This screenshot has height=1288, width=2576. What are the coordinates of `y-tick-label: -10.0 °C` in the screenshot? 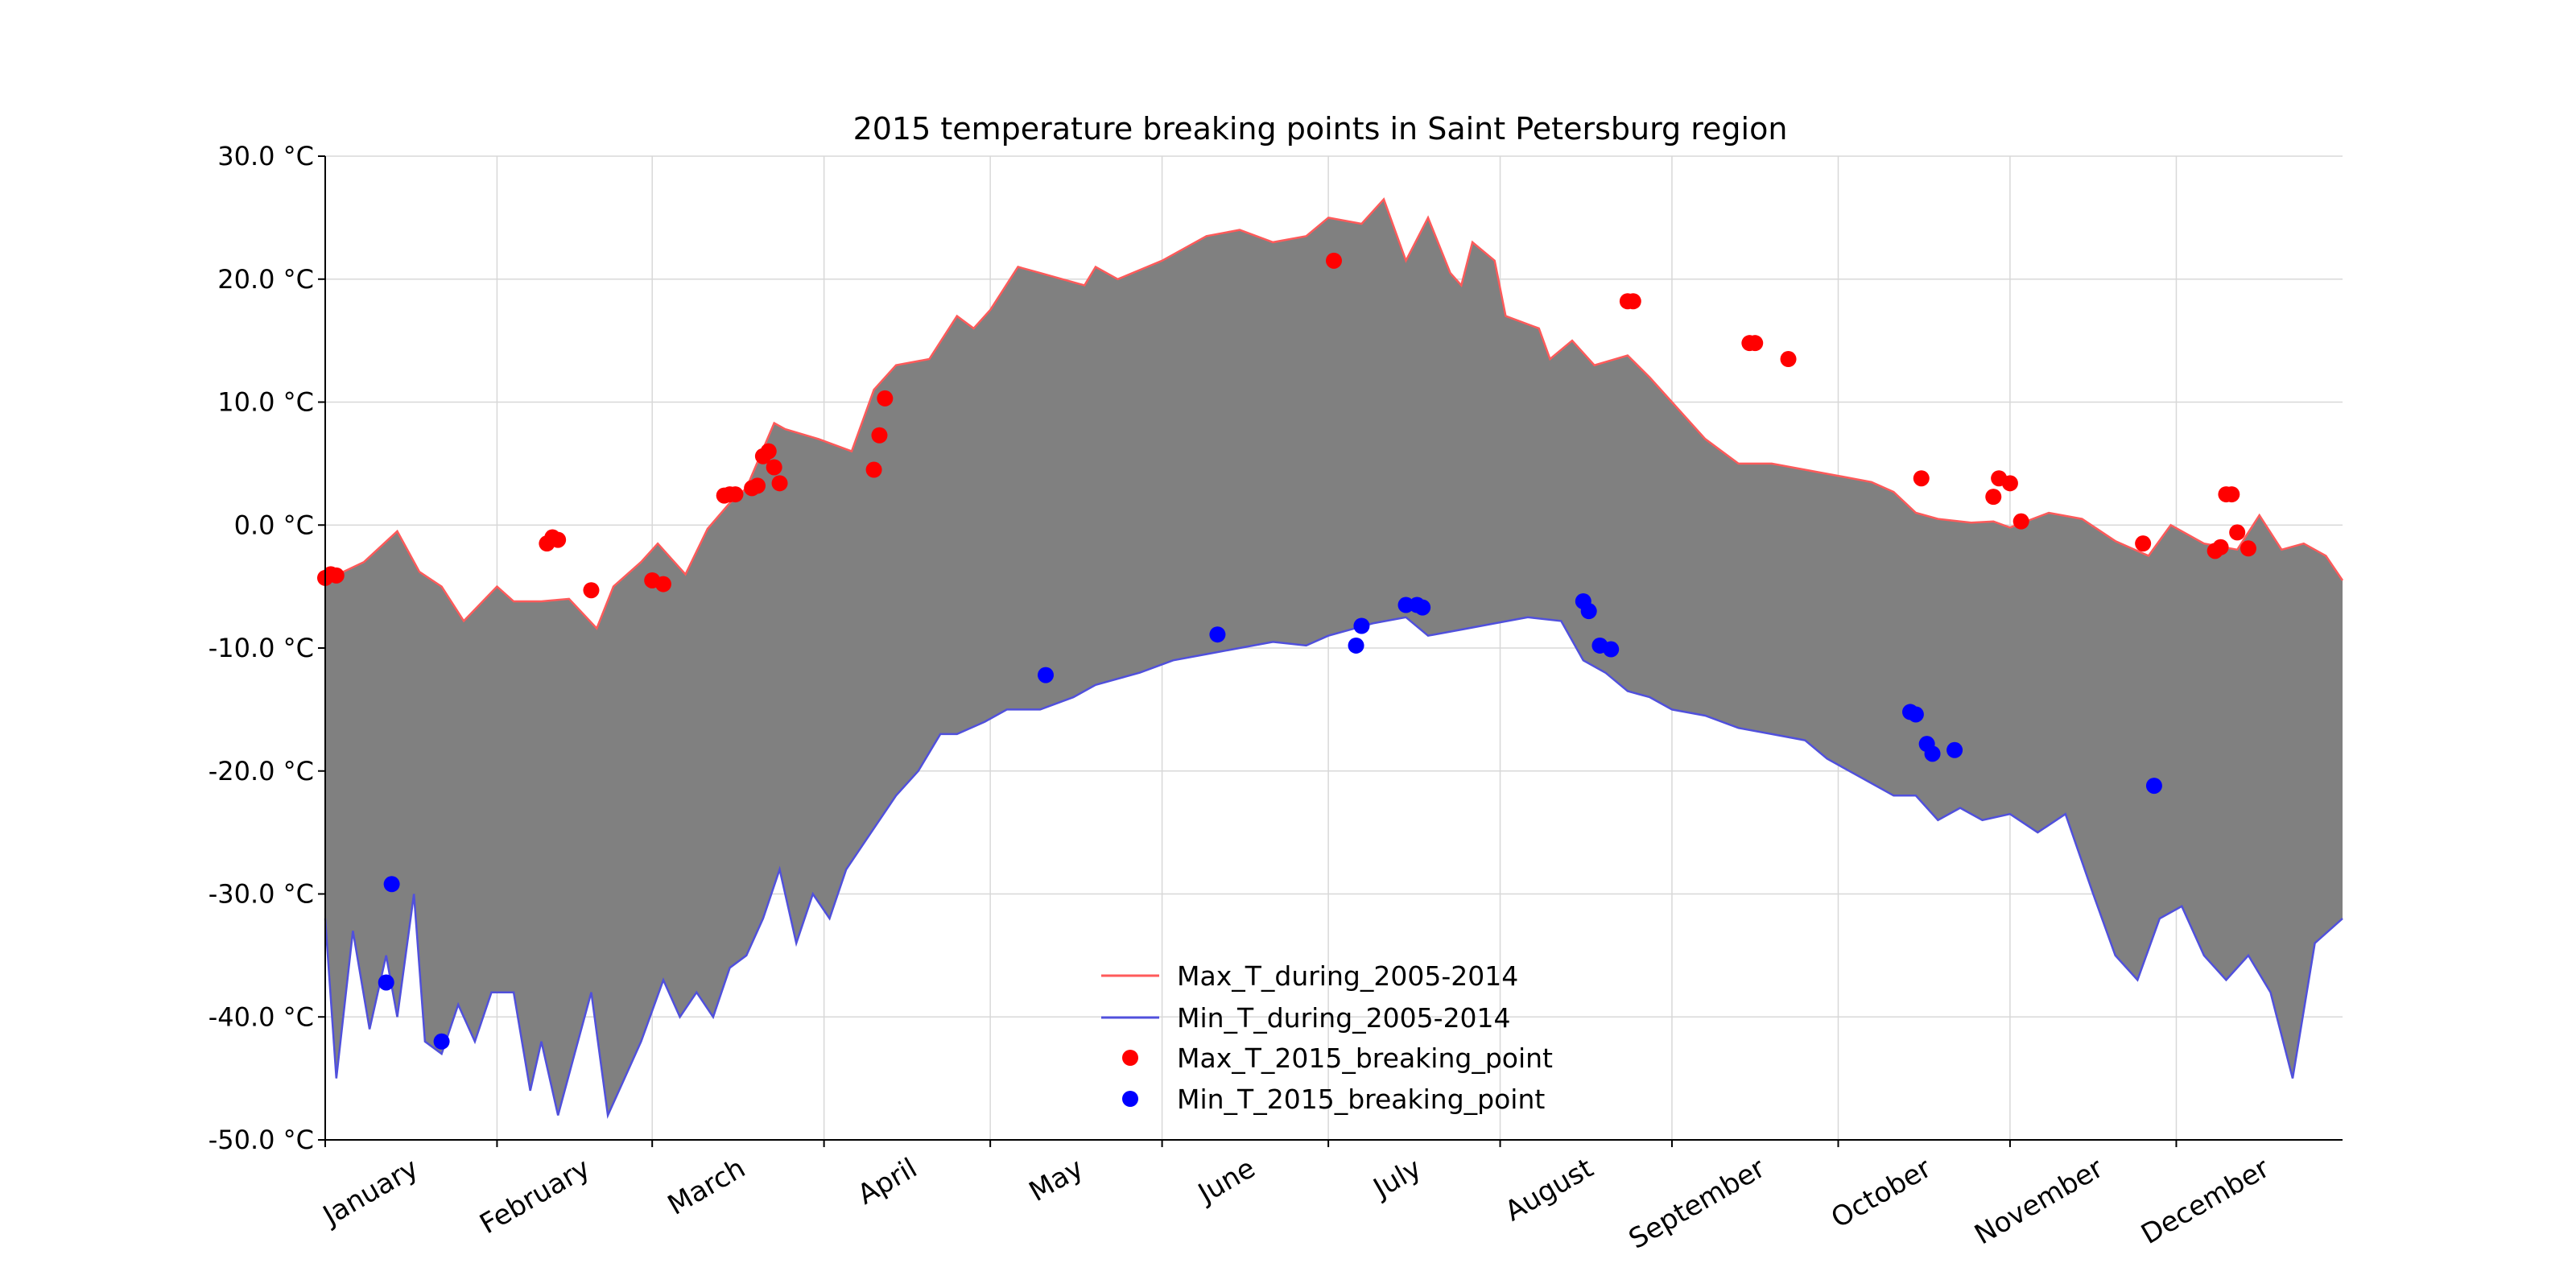 It's located at (261, 648).